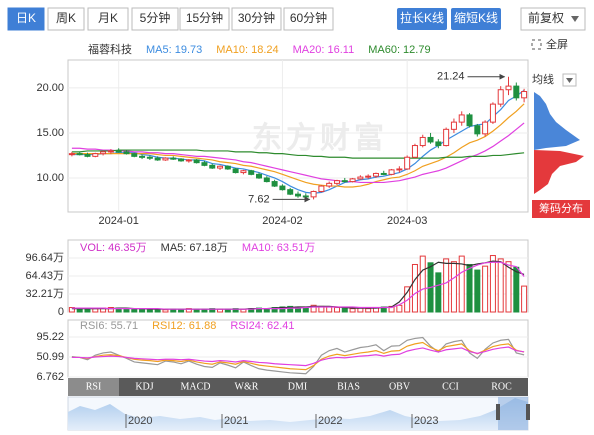 The width and height of the screenshot is (594, 435). What do you see at coordinates (50, 178) in the screenshot?
I see `y-tick-label: 10.00` at bounding box center [50, 178].